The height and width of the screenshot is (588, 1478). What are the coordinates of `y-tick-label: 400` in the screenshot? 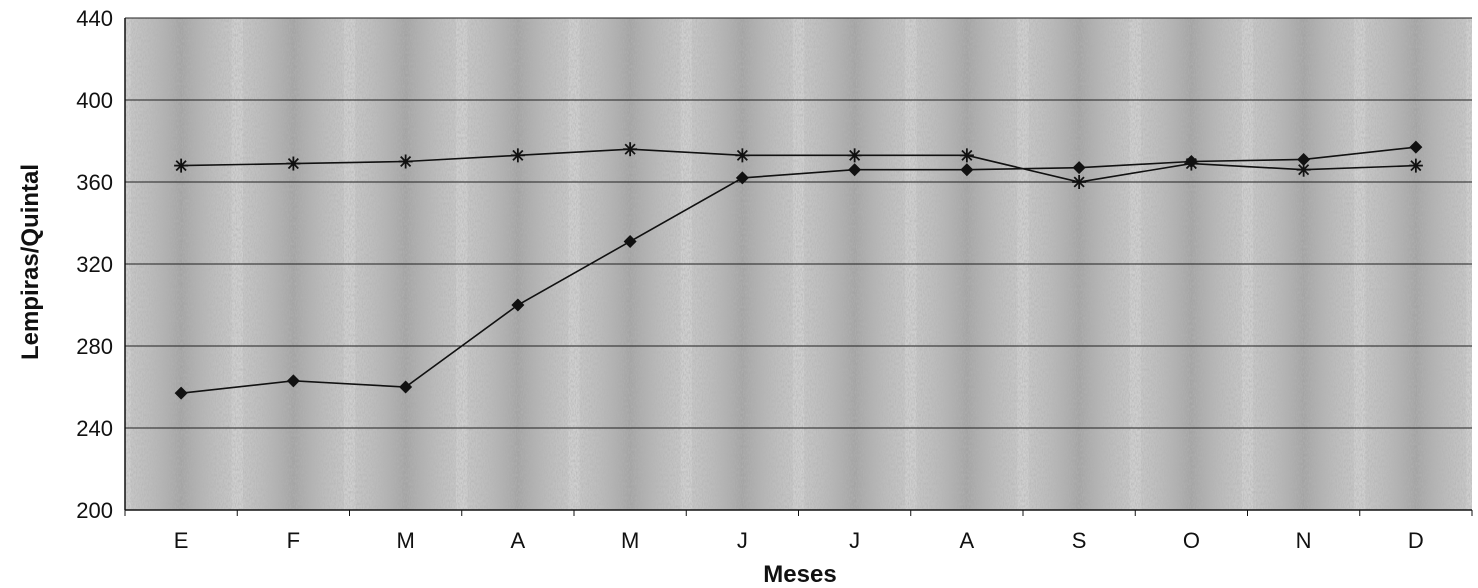 It's located at (94, 100).